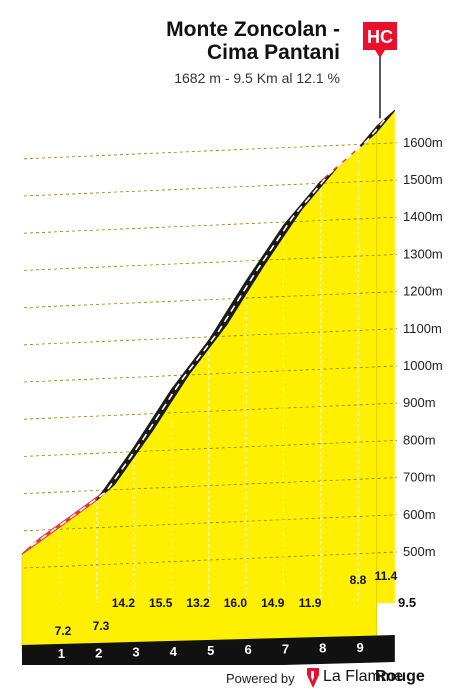 The width and height of the screenshot is (452, 695). What do you see at coordinates (273, 52) in the screenshot?
I see `page-title-line-2: Cima Pantani` at bounding box center [273, 52].